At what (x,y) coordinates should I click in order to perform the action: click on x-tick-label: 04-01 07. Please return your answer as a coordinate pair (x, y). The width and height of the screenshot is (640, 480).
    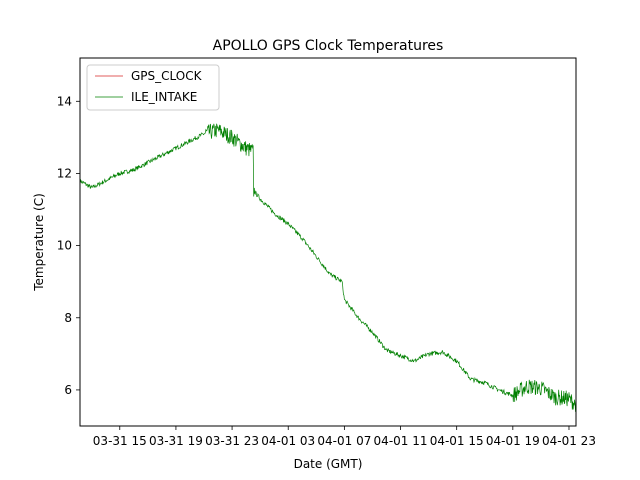
    Looking at the image, I should click on (344, 441).